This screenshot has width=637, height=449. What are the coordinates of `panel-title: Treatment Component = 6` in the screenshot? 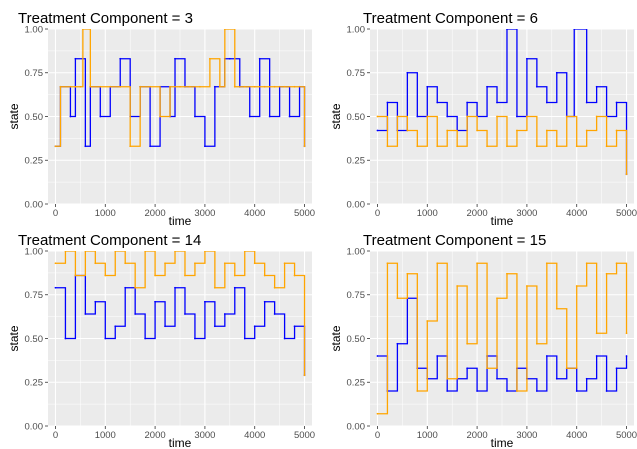 It's located at (450, 18).